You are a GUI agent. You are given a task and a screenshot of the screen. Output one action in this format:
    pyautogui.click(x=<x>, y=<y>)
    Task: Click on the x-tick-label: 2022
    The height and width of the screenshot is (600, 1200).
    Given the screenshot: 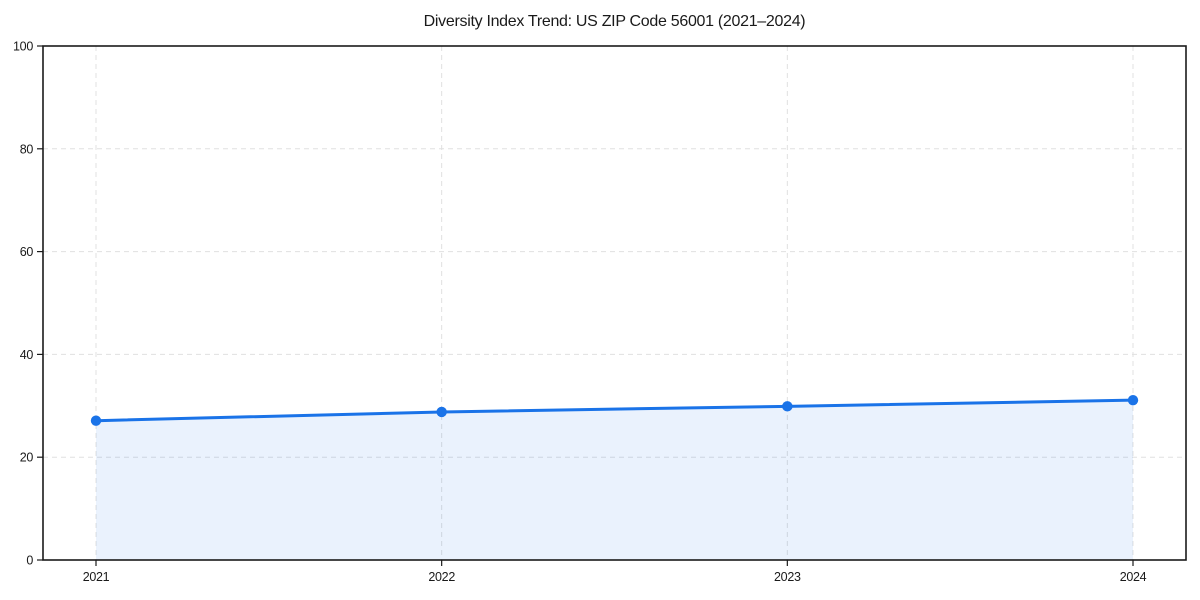 What is the action you would take?
    pyautogui.click(x=441, y=577)
    